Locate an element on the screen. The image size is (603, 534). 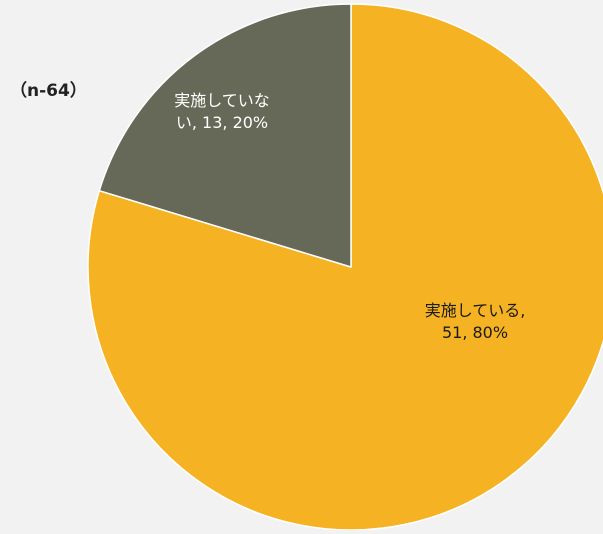
slice-label-not-implemented-line2: い, 13, 20% is located at coordinates (222, 122).